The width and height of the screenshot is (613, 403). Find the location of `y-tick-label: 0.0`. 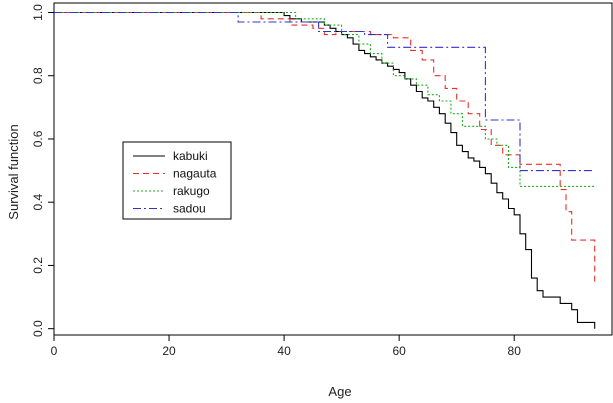

y-tick-label: 0.0 is located at coordinates (38, 328).